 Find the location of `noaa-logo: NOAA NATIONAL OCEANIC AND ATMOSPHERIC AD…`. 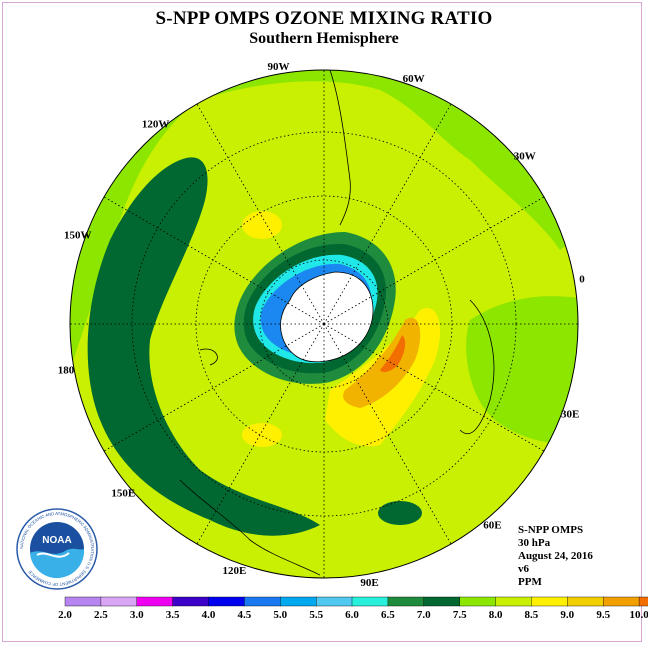

noaa-logo: NOAA NATIONAL OCEANIC AND ATMOSPHERIC AD… is located at coordinates (57, 549).